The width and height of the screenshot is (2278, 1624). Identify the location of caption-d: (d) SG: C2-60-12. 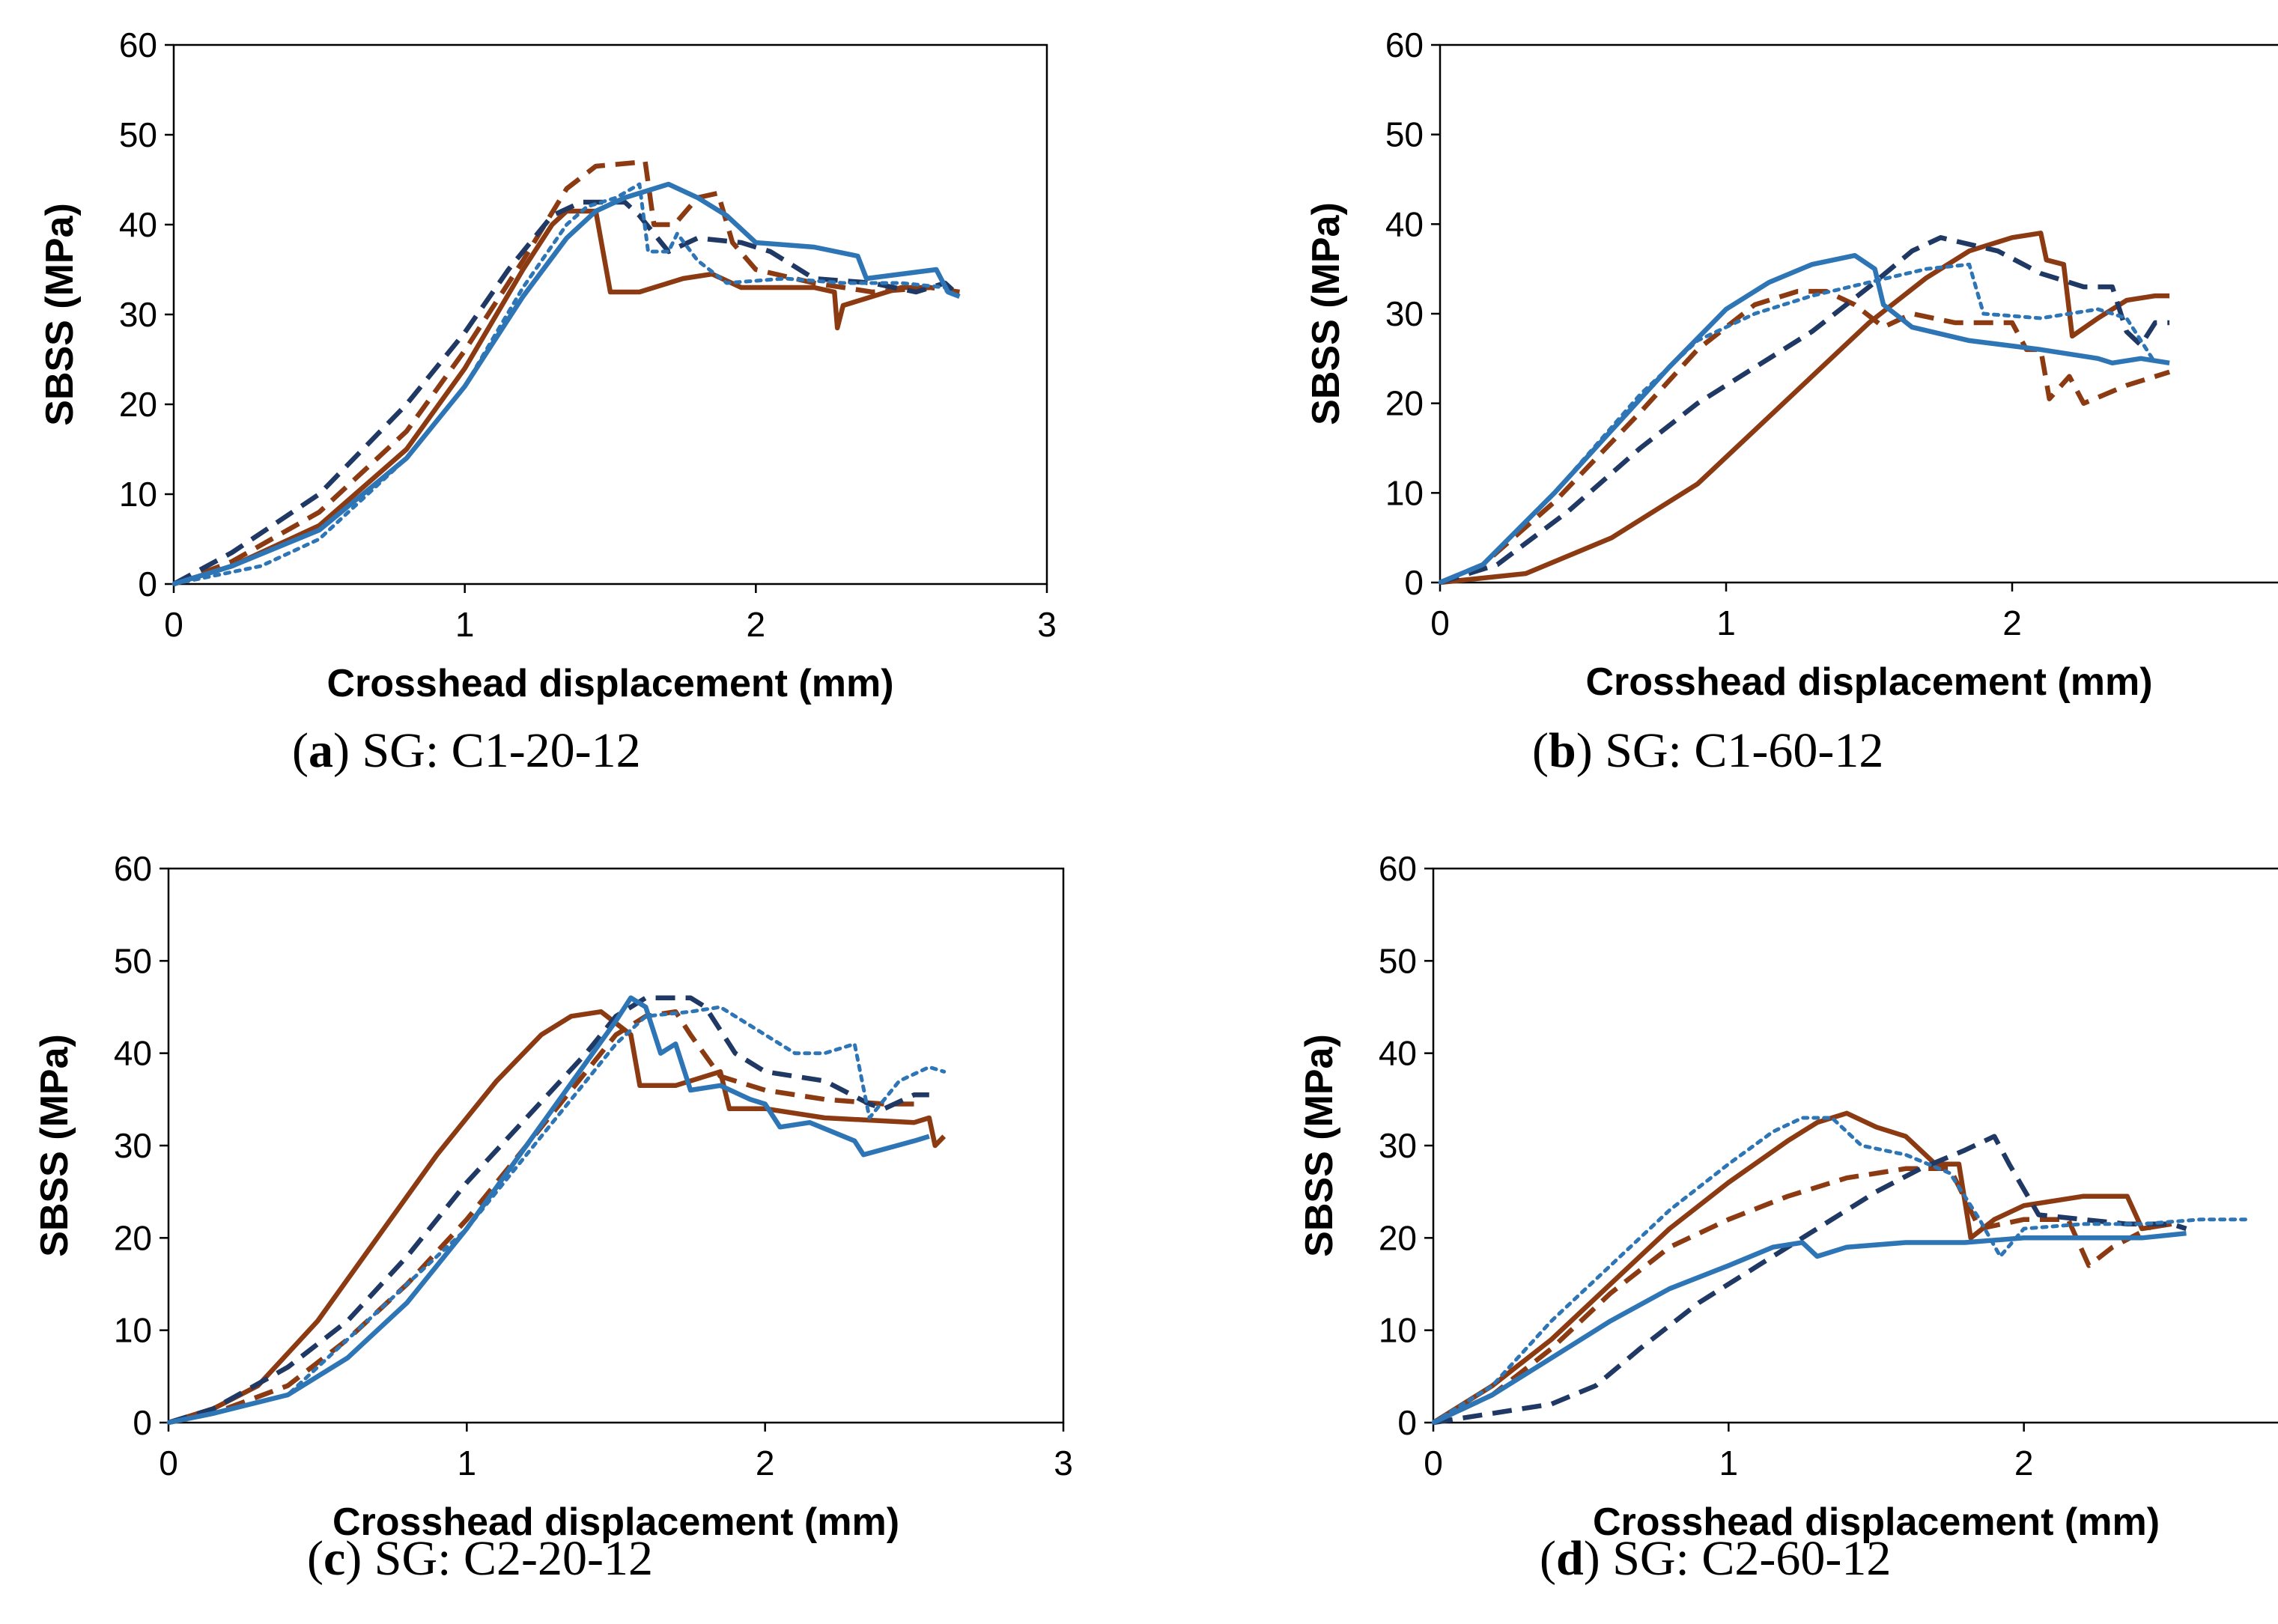
(1716, 1559).